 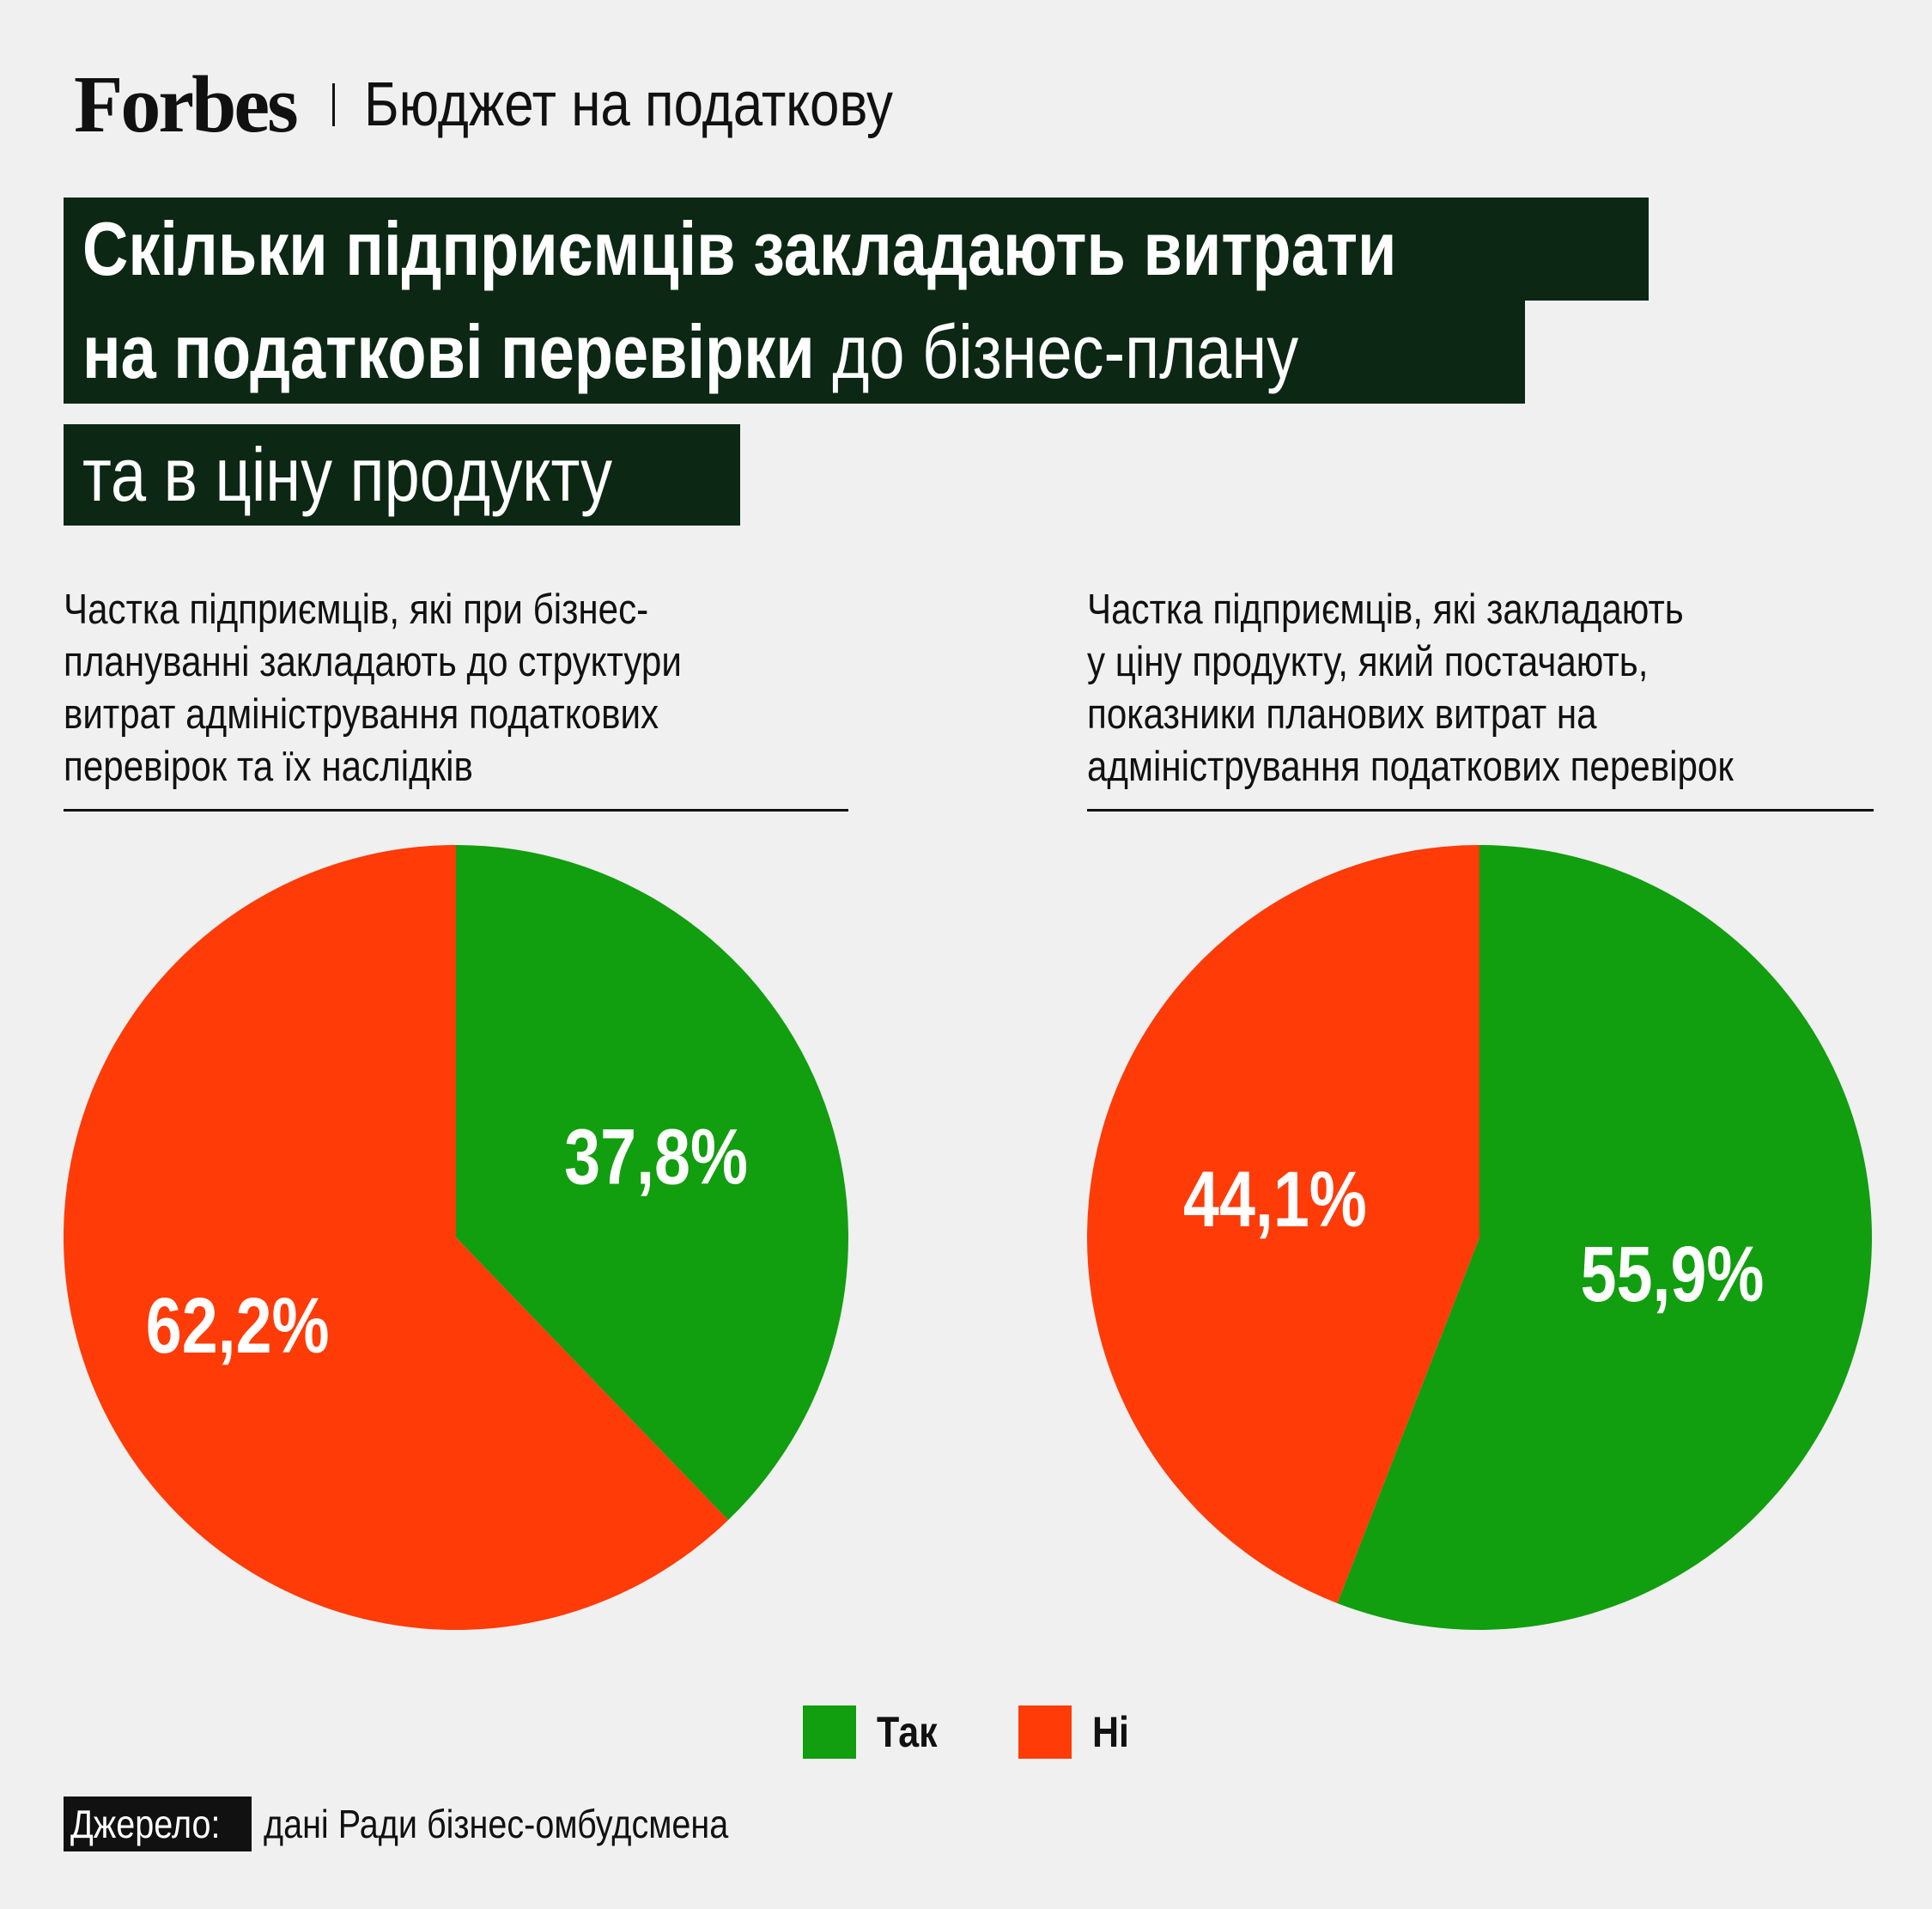 I want to click on legend-label-no: Ні, so click(x=1111, y=1732).